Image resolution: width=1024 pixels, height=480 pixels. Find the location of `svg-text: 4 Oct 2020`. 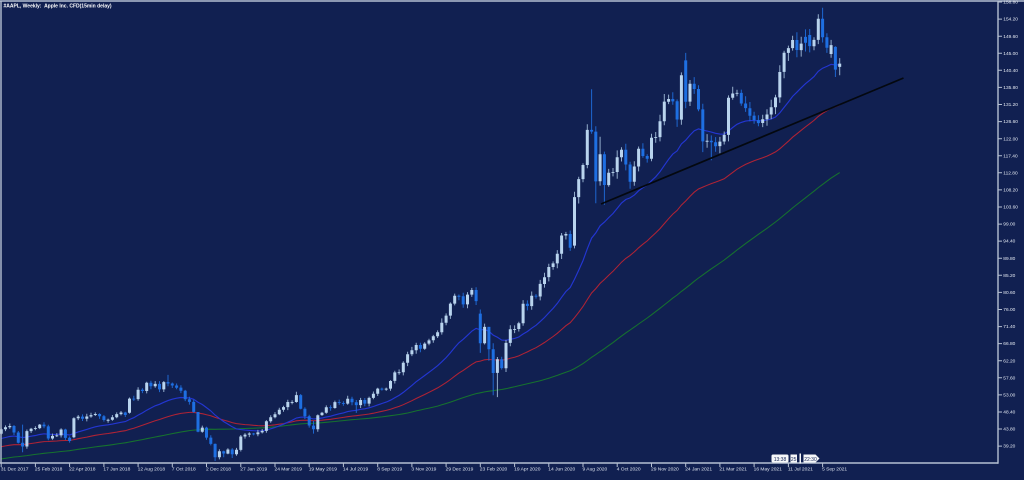

svg-text: 4 Oct 2020 is located at coordinates (629, 470).